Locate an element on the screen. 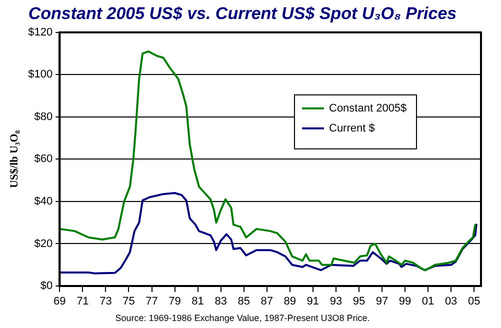 The width and height of the screenshot is (501, 328). y-tick-label: $20 is located at coordinates (43, 244).